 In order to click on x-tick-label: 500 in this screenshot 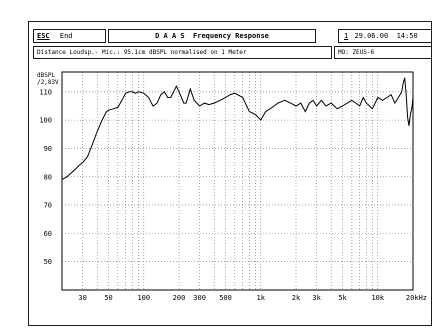, I will do `click(225, 298)`.